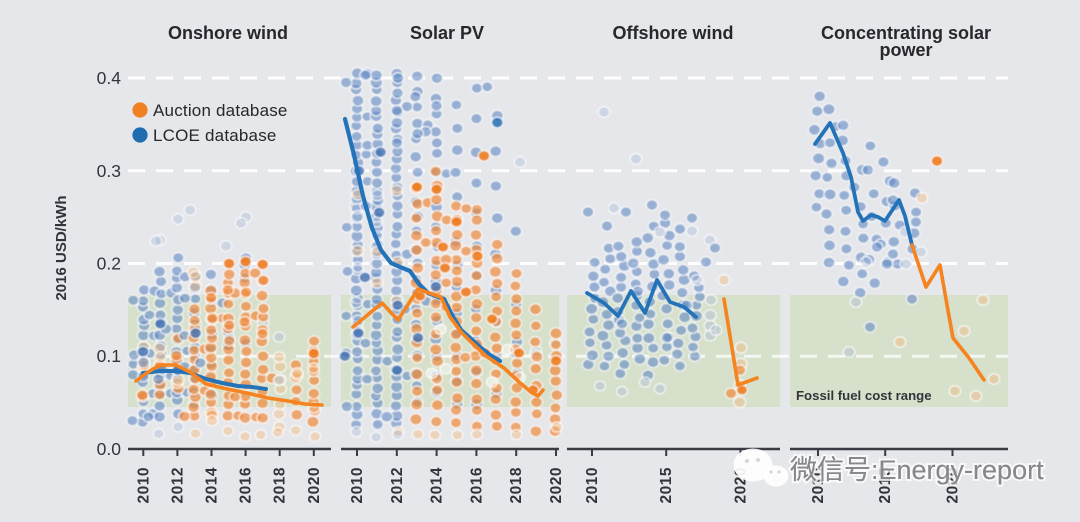 The image size is (1080, 522). What do you see at coordinates (905, 50) in the screenshot?
I see `svg-text: power` at bounding box center [905, 50].